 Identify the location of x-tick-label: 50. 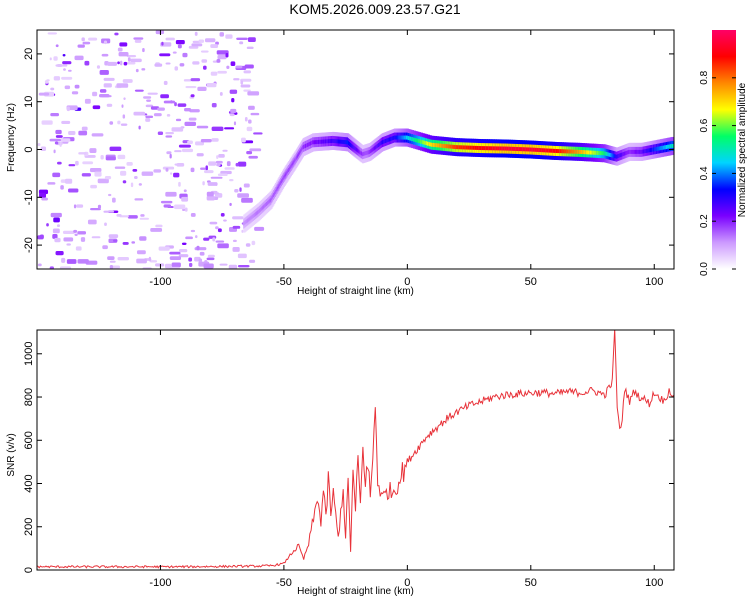
(531, 583).